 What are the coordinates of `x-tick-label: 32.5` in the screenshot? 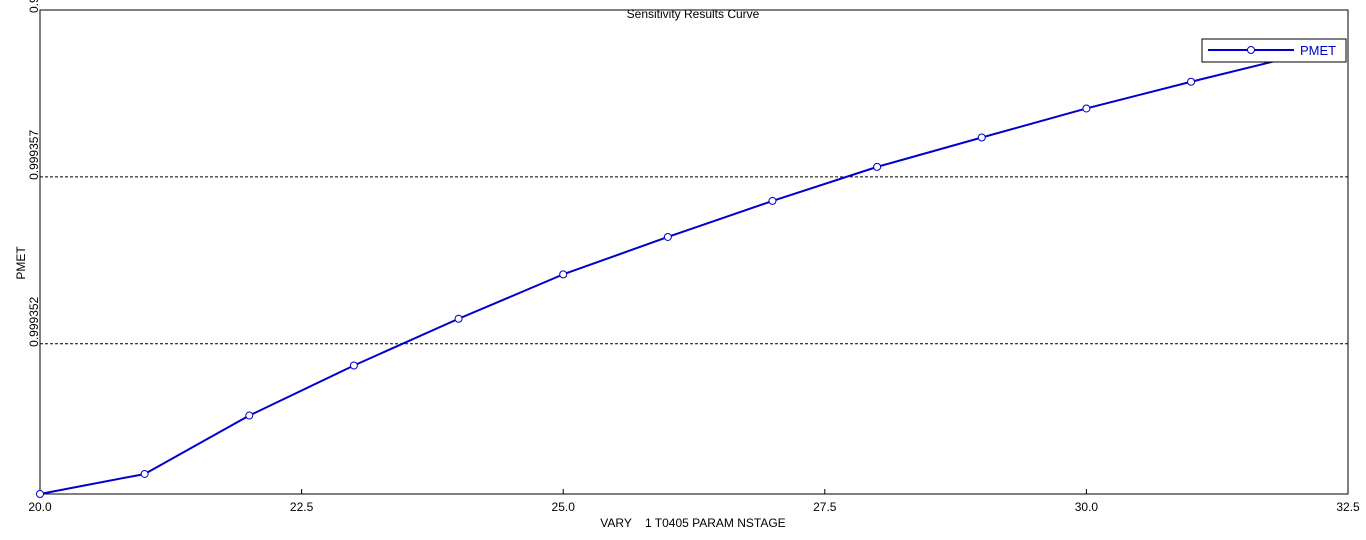 It's located at (1348, 507).